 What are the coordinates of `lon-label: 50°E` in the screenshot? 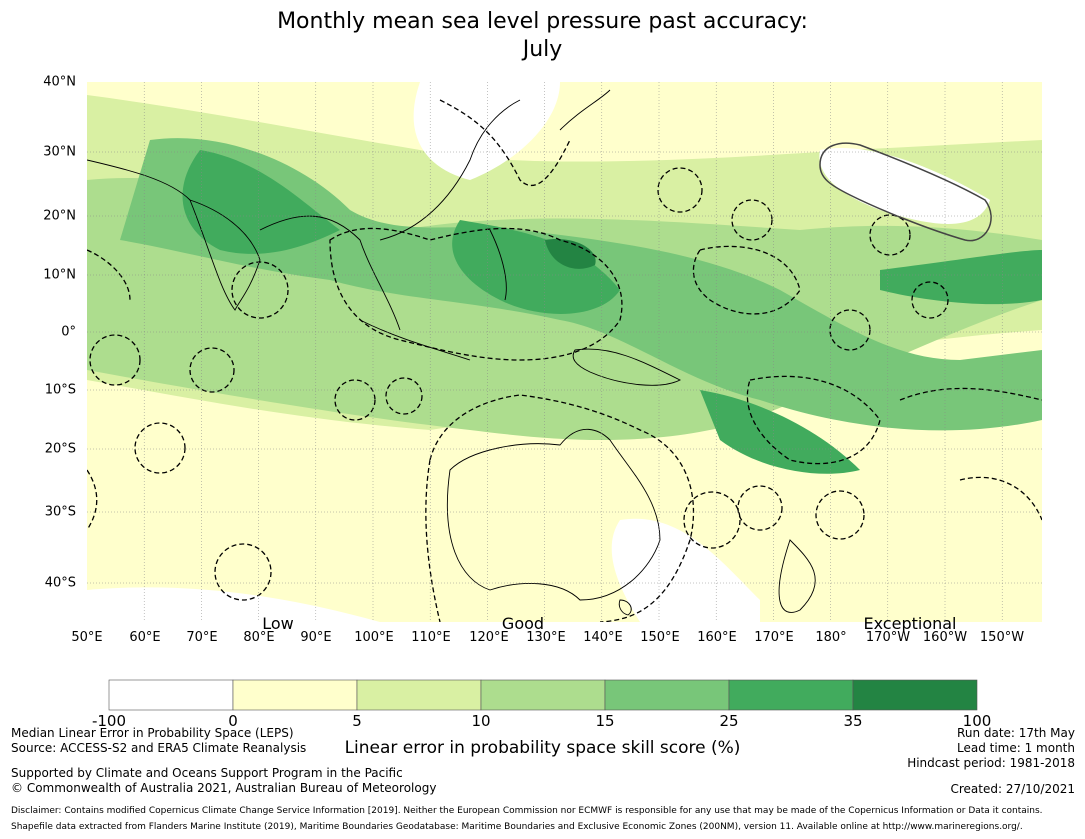 It's located at (87, 637).